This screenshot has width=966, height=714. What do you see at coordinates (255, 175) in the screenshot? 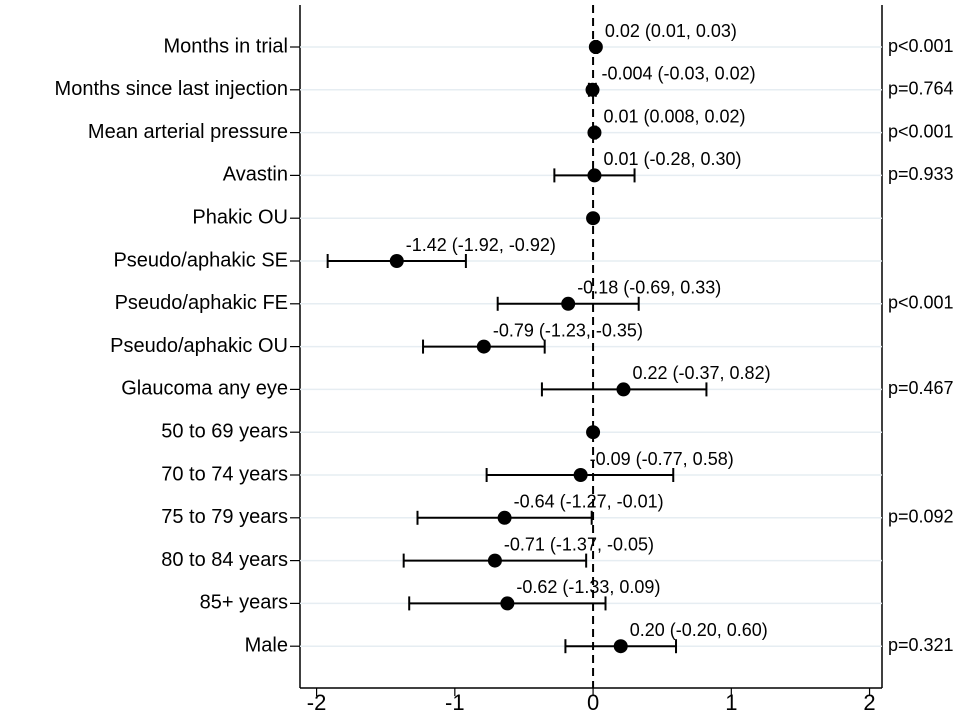
I see `y-tick-label: Avastin` at bounding box center [255, 175].